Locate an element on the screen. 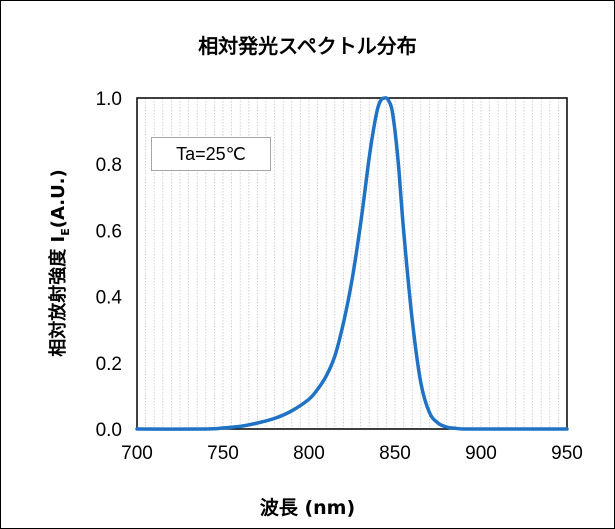 Image resolution: width=615 pixels, height=529 pixels. annotation-box: Ta=25℃ is located at coordinates (211, 154).